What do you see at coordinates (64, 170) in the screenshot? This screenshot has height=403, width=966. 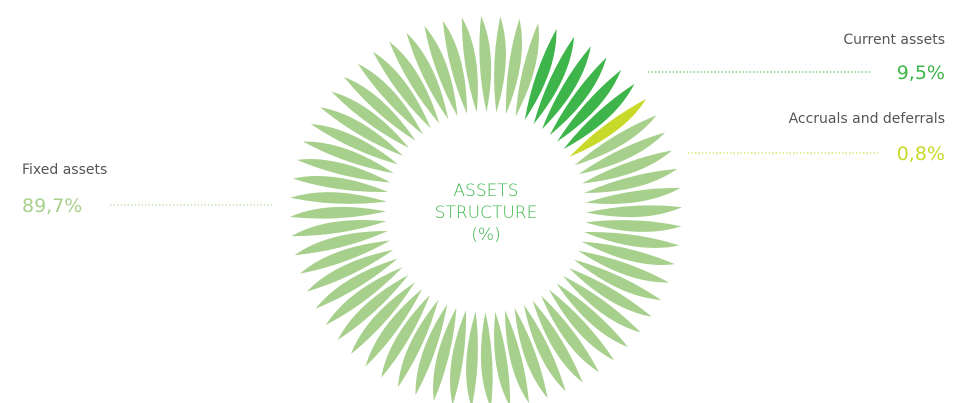 I see `legend-label: Fixed assets` at bounding box center [64, 170].